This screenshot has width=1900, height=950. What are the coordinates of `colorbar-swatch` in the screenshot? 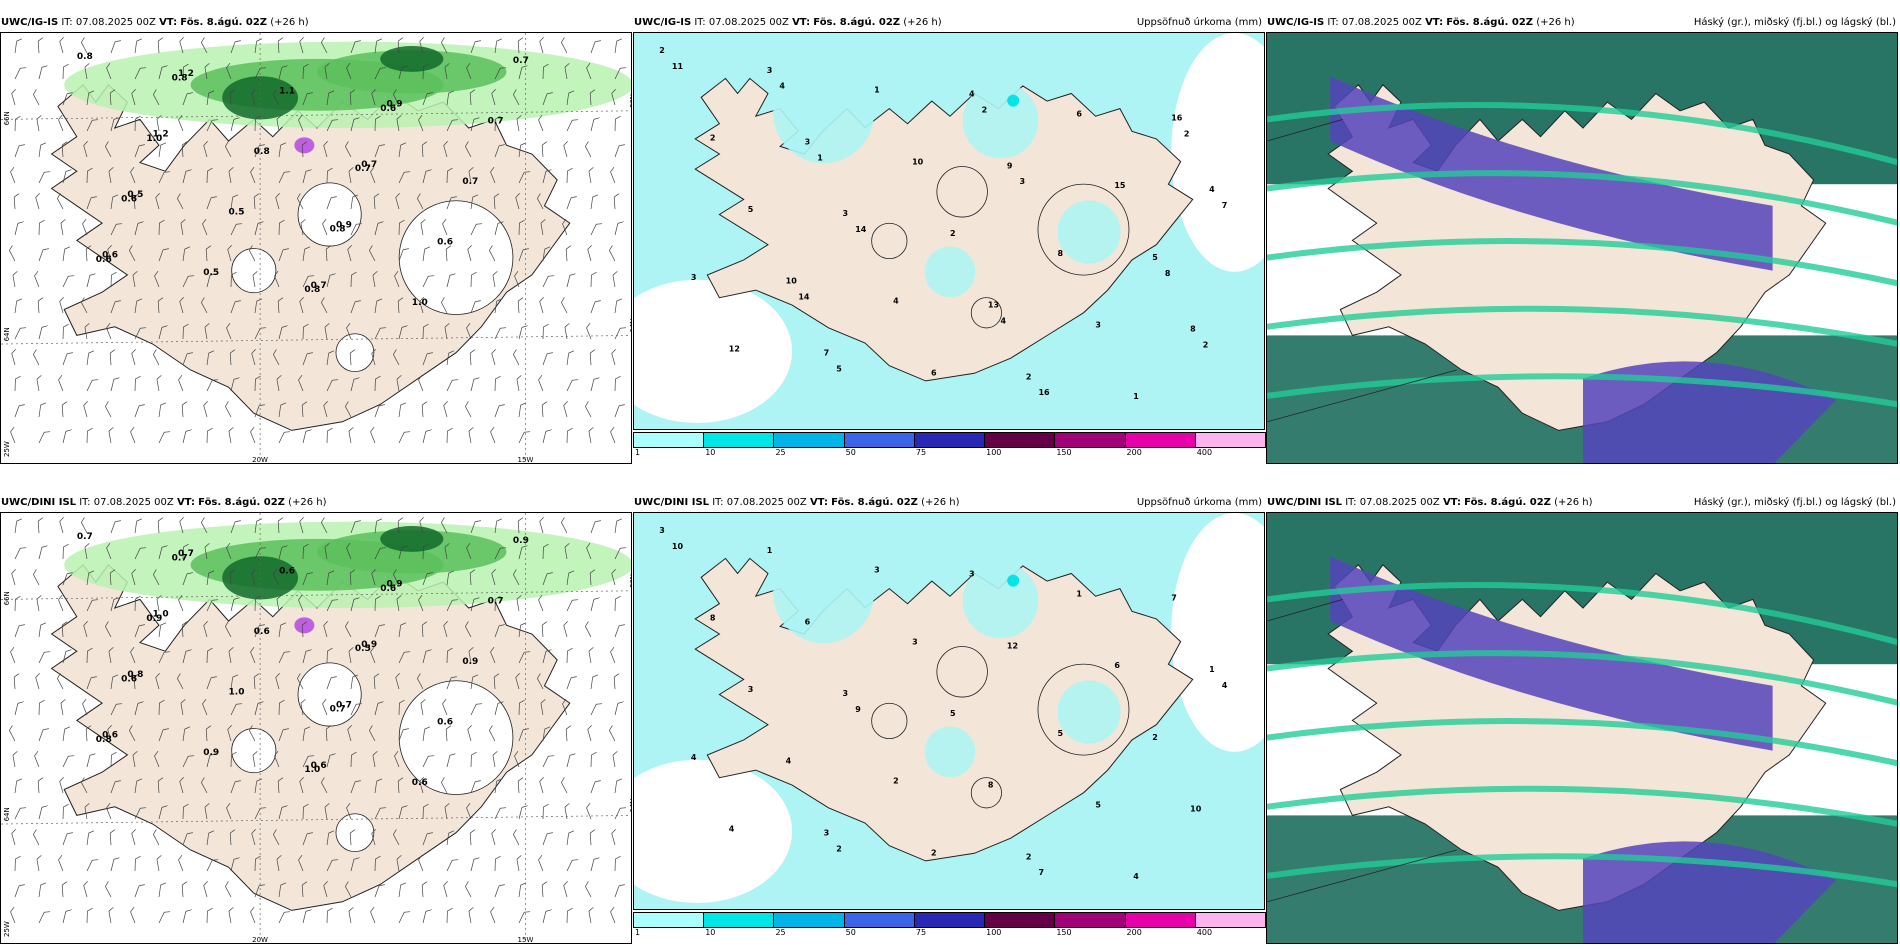 It's located at (879, 440).